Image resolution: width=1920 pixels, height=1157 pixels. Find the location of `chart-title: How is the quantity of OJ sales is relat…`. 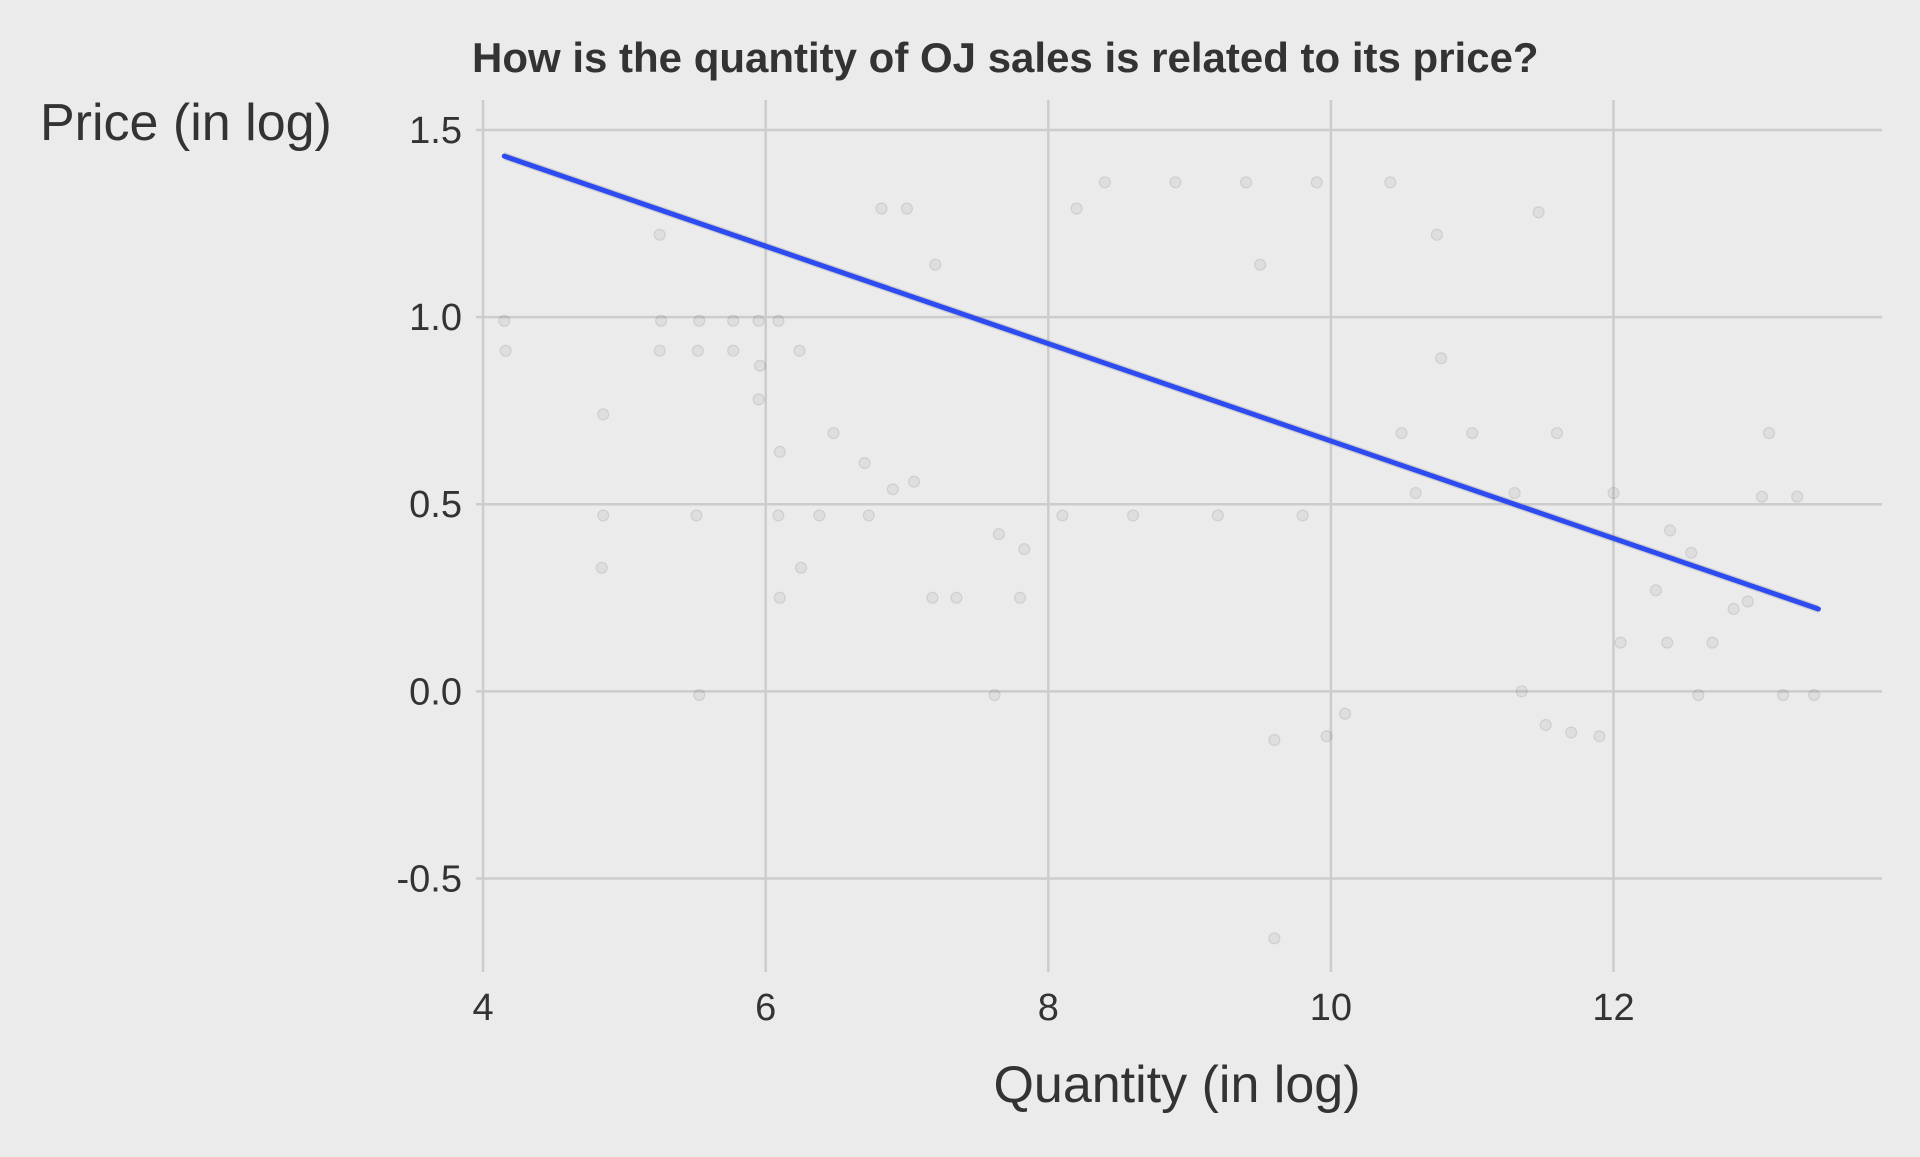

chart-title: How is the quantity of OJ sales is relat… is located at coordinates (1005, 57).